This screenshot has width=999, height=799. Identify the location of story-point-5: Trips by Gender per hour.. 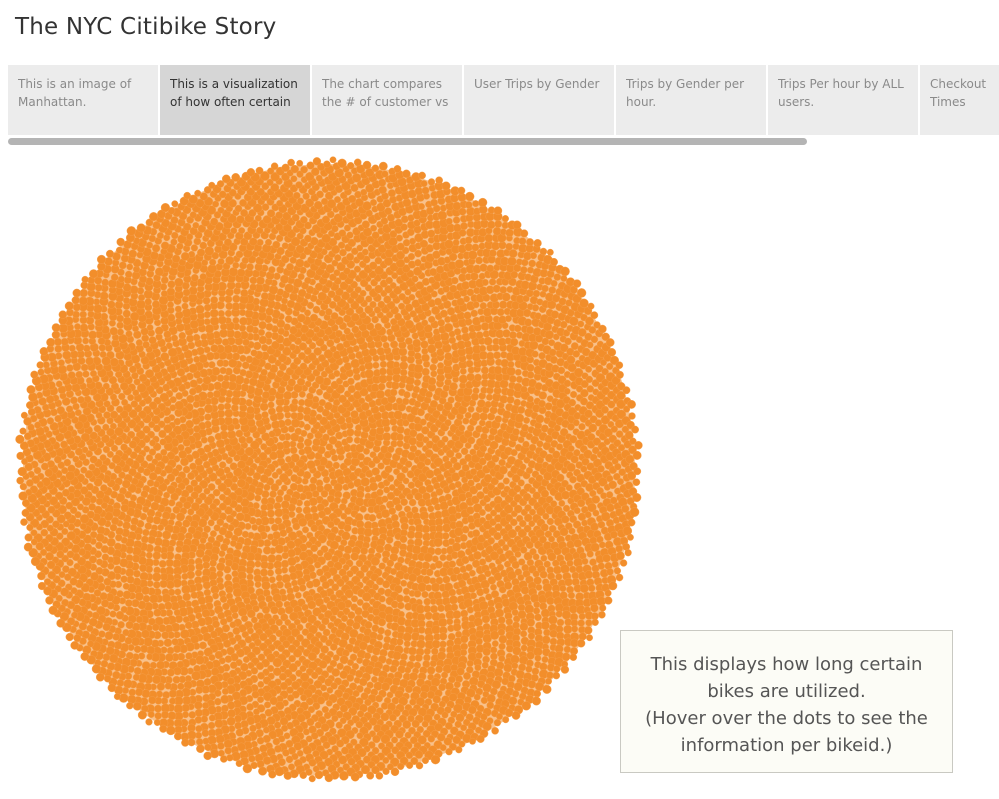
(691, 100).